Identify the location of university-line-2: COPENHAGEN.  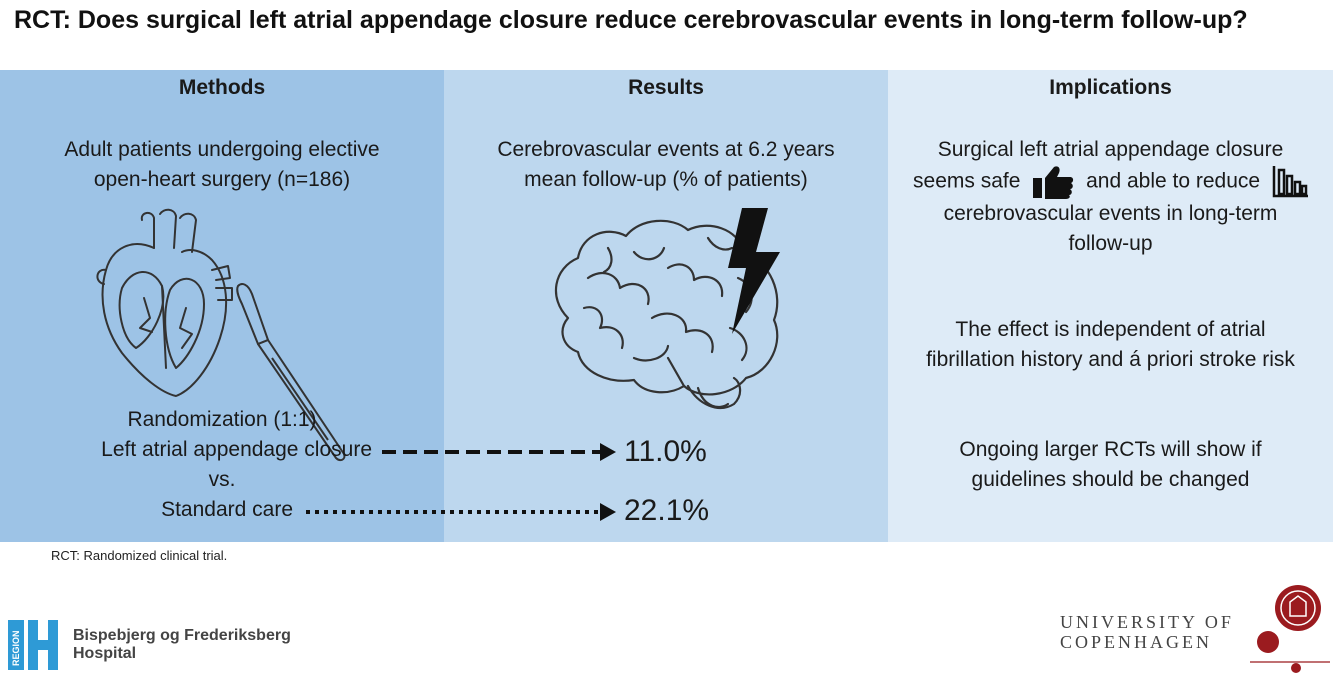
(1136, 642).